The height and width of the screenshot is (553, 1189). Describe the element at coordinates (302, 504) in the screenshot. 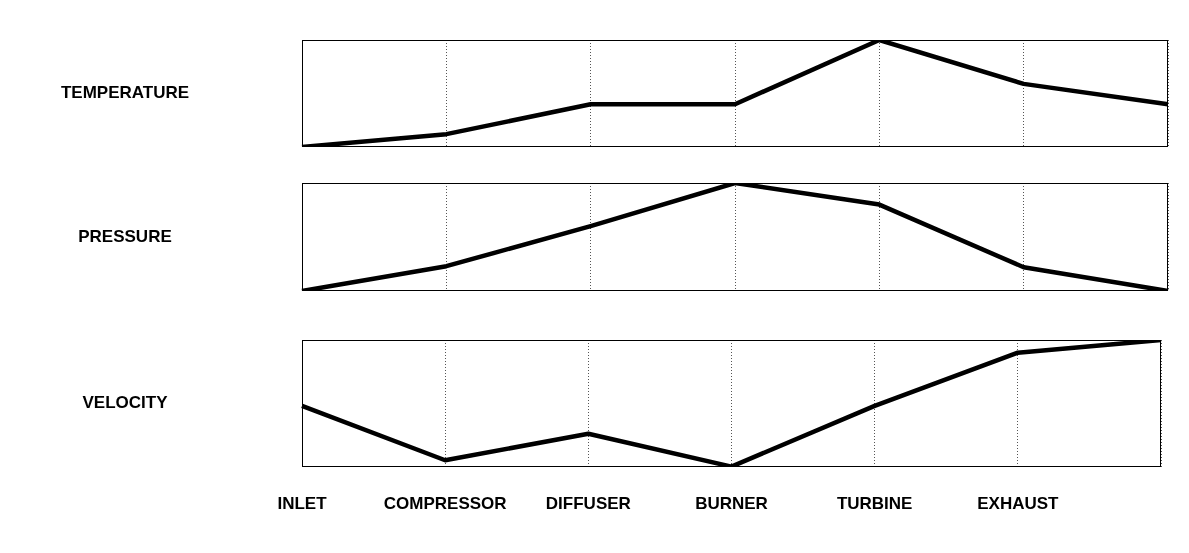

I see `x-tick-label: INLET` at that location.